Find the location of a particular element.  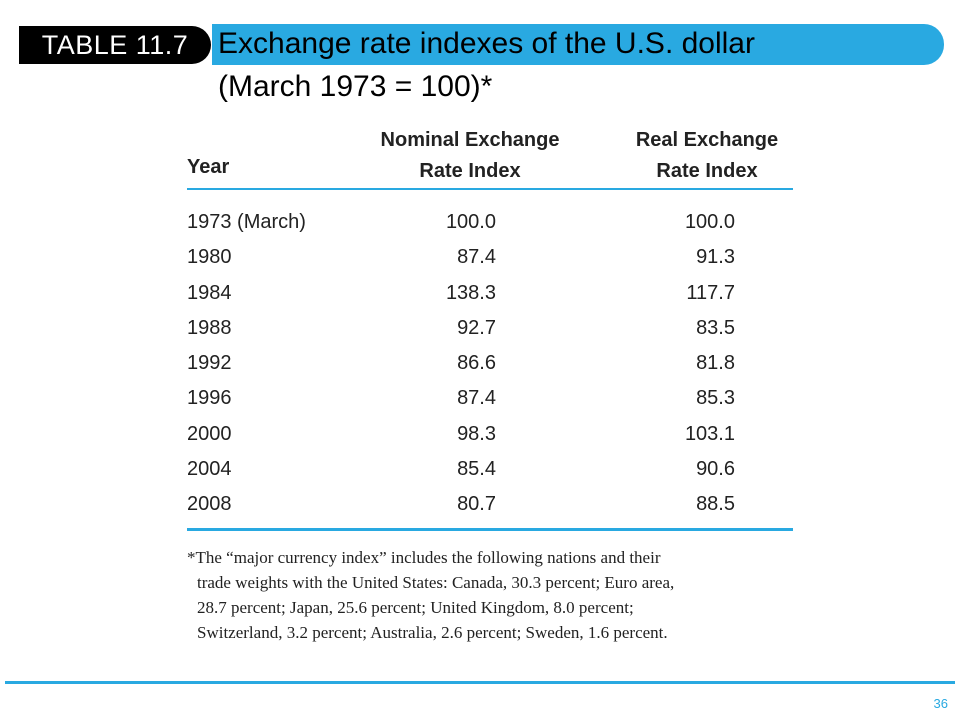

table-row: 2008 80.7 88.5 is located at coordinates (490, 504).